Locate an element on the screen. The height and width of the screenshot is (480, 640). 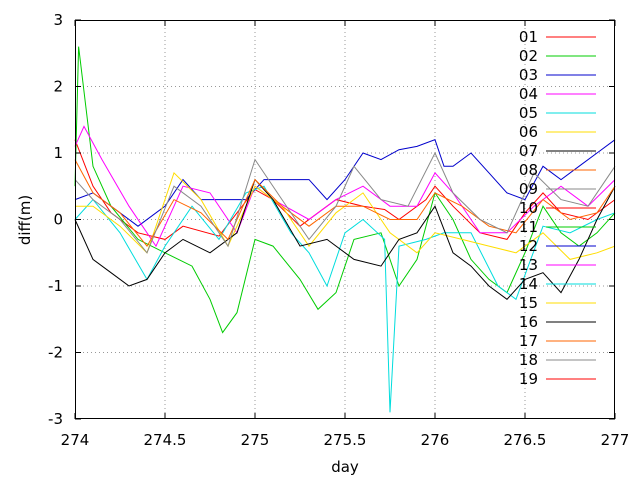
x-tick-label: 277 is located at coordinates (615, 440).